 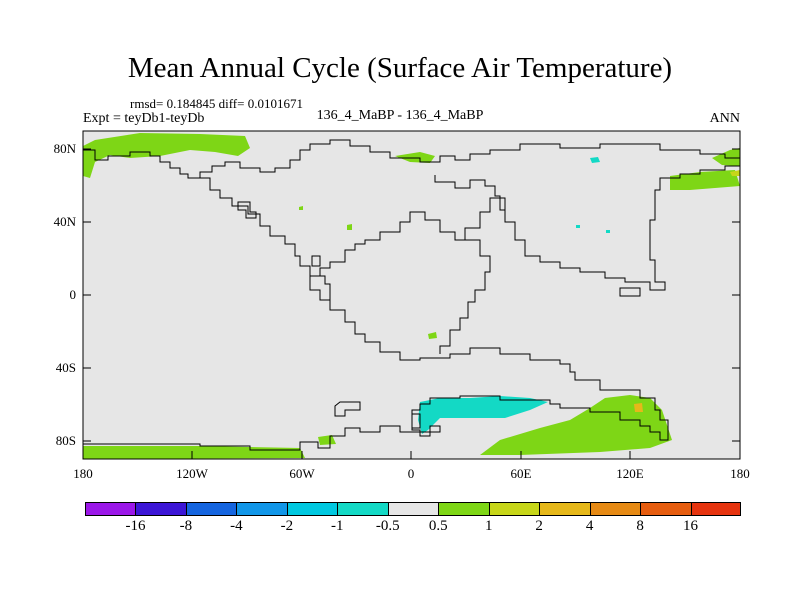 I want to click on patch-pacific-cold, so click(x=608, y=231).